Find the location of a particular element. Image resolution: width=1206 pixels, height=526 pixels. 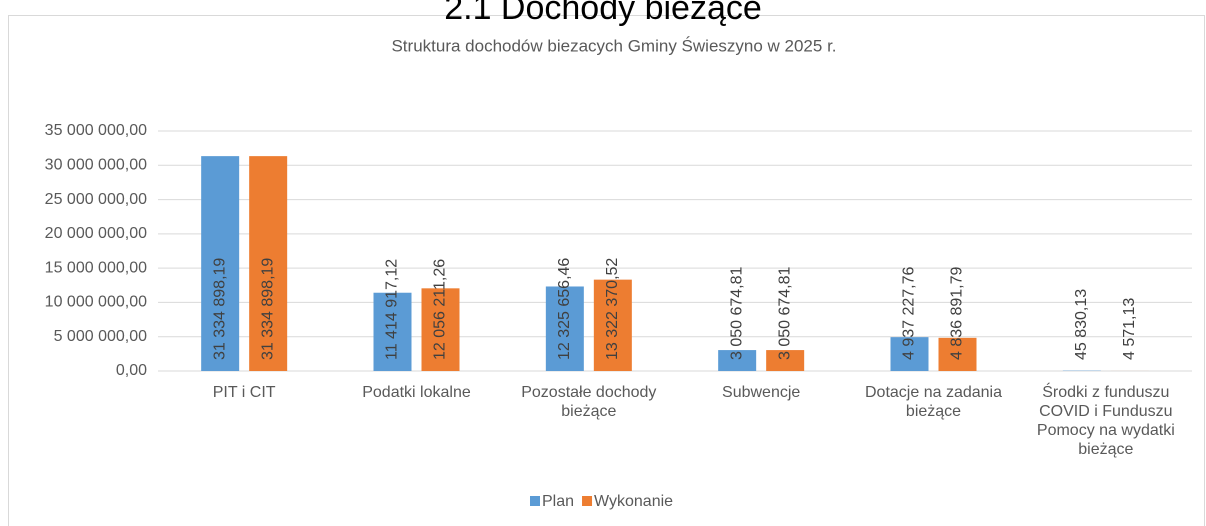

x-tick-label: Dotacje na zadania bieżące is located at coordinates (933, 402).